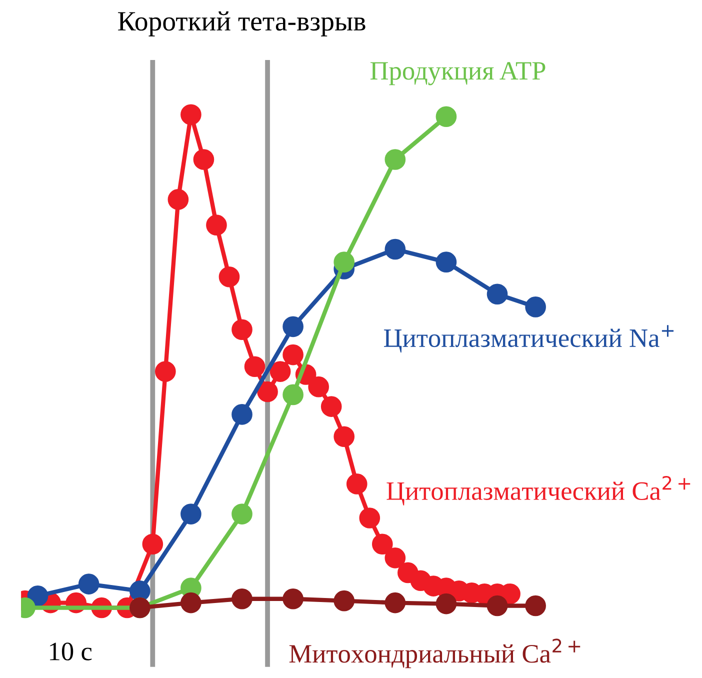  I want to click on series-label: Продукция ATP, so click(458, 74).